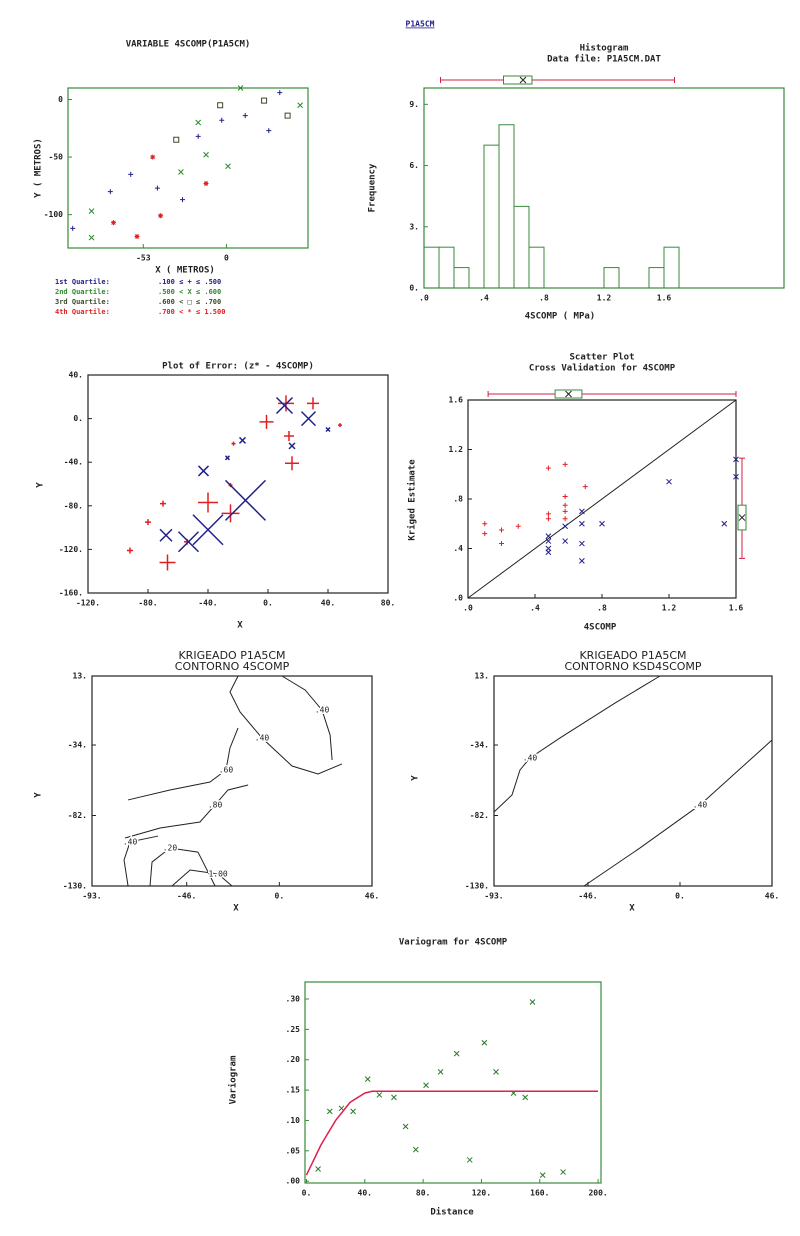  What do you see at coordinates (76, 375) in the screenshot?
I see `y-tick-label: 40.` at bounding box center [76, 375].